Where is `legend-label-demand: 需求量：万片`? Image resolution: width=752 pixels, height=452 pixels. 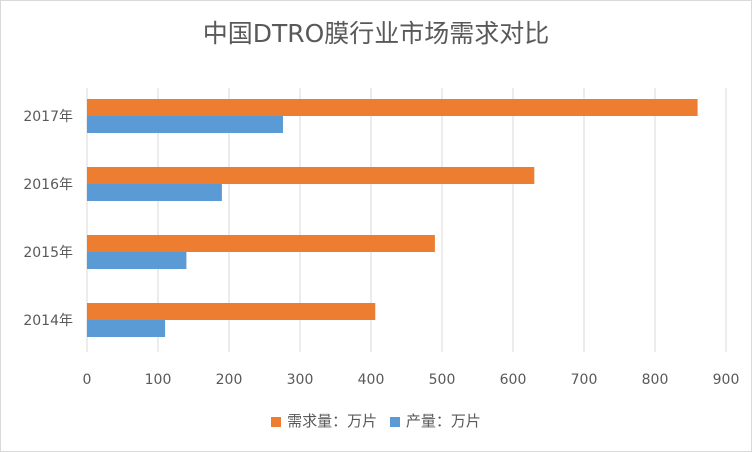
legend-label-demand: 需求量：万片 is located at coordinates (332, 421).